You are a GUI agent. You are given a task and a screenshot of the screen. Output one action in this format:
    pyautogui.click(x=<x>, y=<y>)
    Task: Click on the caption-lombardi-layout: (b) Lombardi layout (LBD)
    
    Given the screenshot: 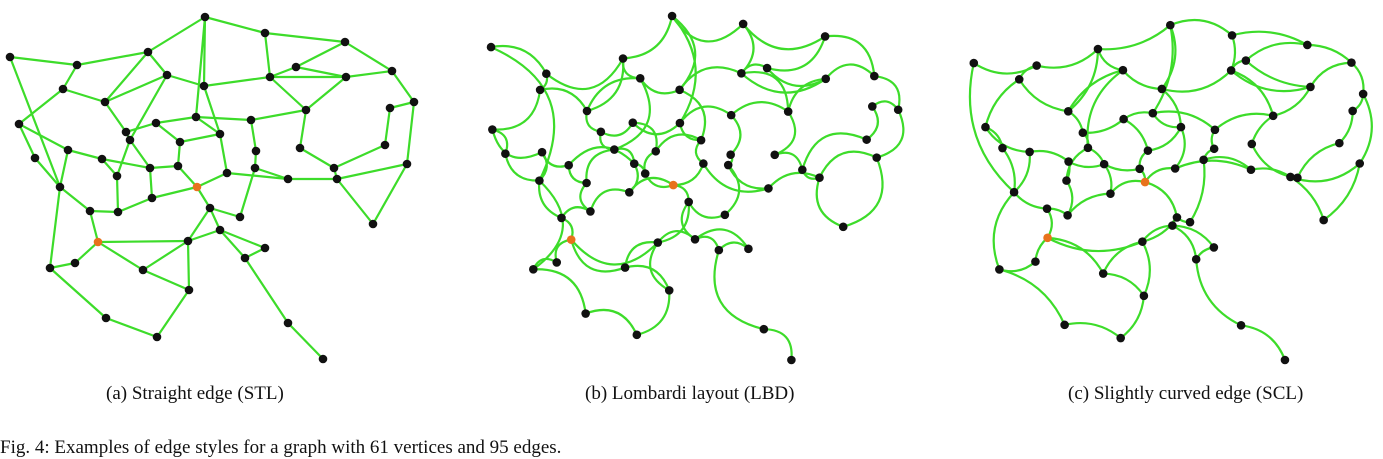 What is the action you would take?
    pyautogui.click(x=690, y=393)
    